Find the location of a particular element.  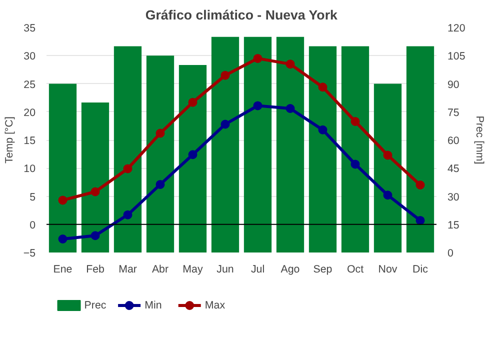

y-tick-label: −5 is located at coordinates (29, 254).